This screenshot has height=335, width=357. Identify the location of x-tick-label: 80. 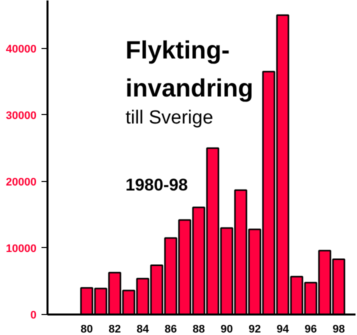
(86, 329).